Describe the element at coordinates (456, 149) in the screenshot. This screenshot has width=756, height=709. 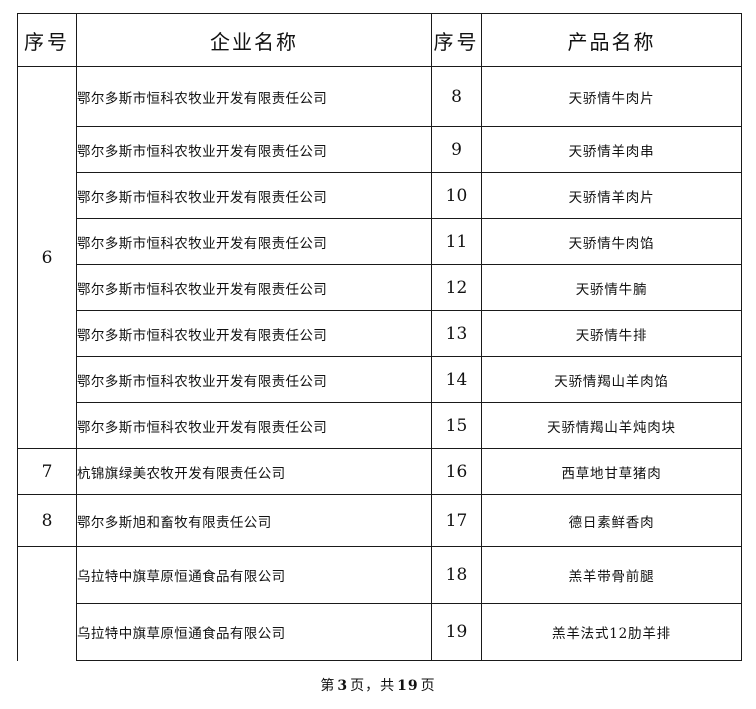
I see `product-seq-cell: 9` at that location.